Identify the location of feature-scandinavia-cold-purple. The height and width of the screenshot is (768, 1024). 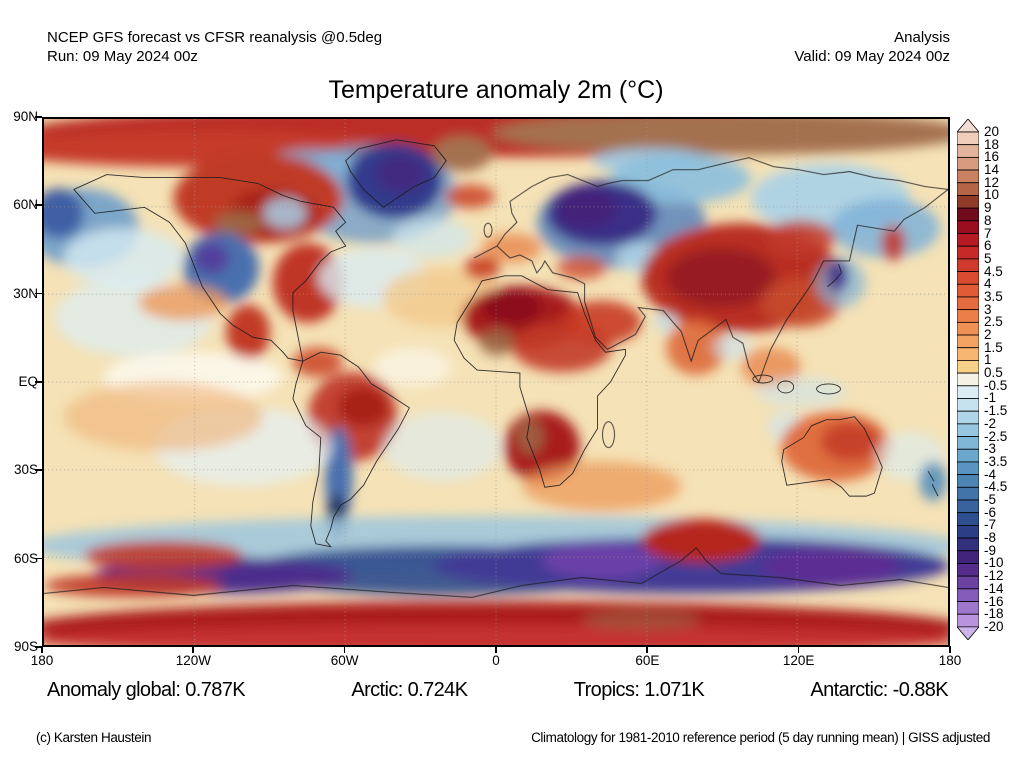
(586, 208).